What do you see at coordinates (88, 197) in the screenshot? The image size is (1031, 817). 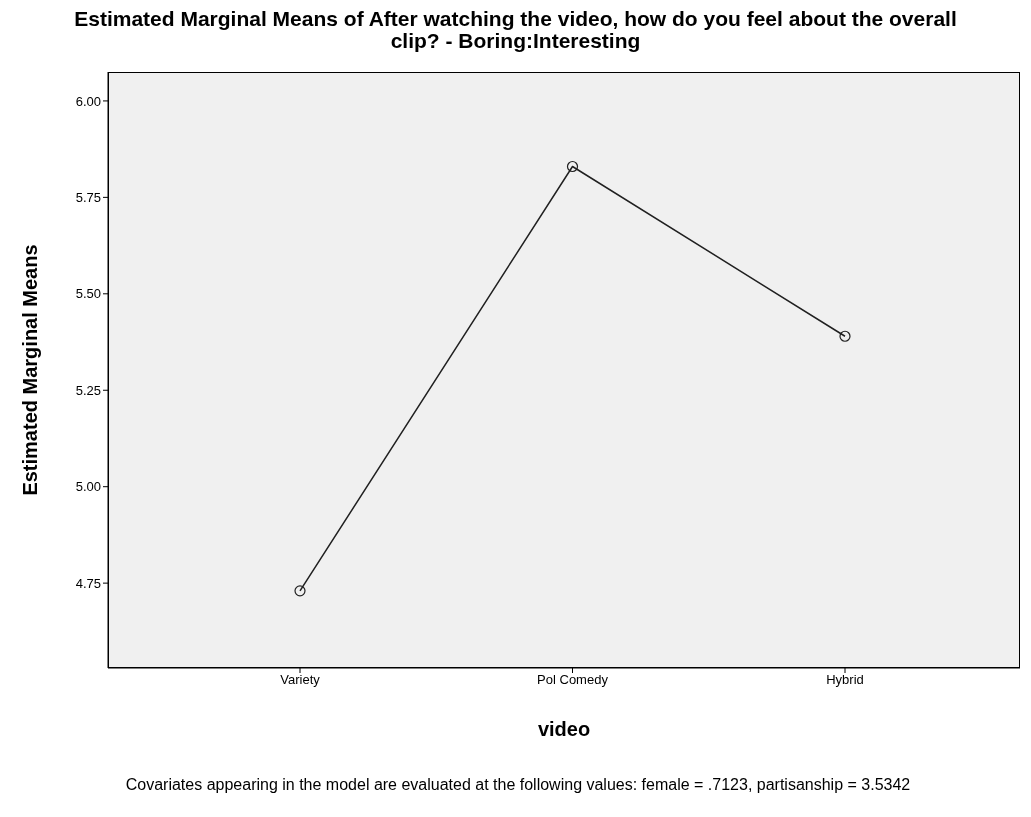 I see `y-tick-label: 5.75` at bounding box center [88, 197].